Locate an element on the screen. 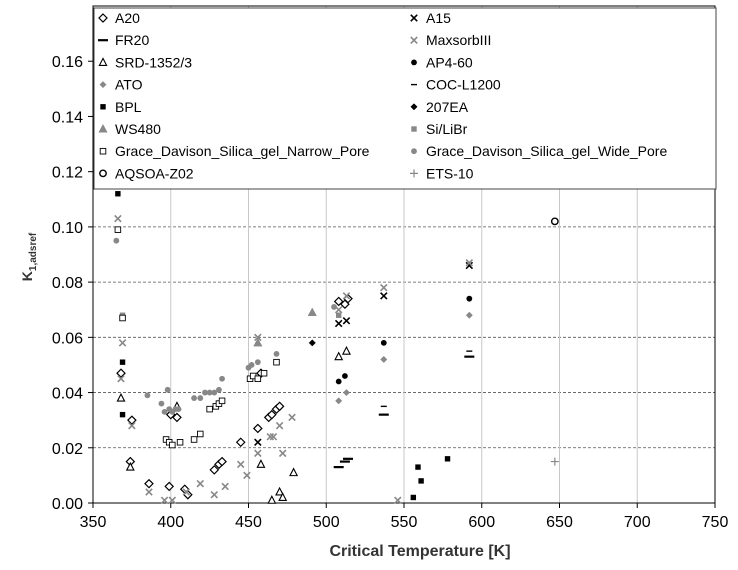 The width and height of the screenshot is (738, 570). x-tick-label: 400 is located at coordinates (170, 522).